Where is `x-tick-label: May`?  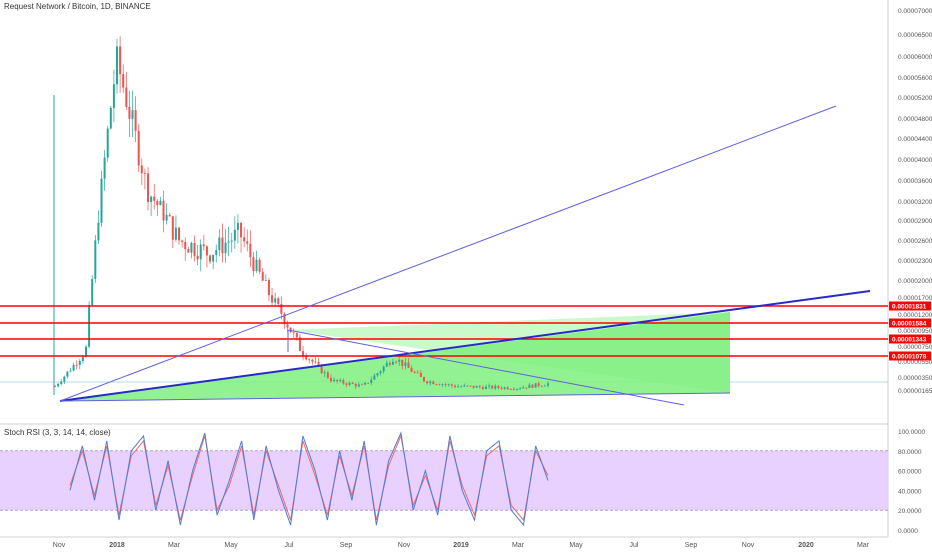 x-tick-label: May is located at coordinates (576, 545).